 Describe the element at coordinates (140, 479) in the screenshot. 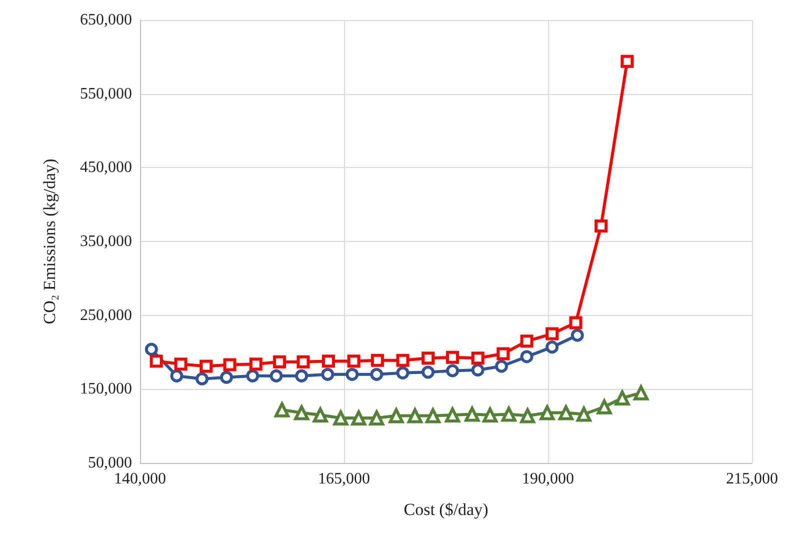

I see `x-tick-label: 140,000` at that location.